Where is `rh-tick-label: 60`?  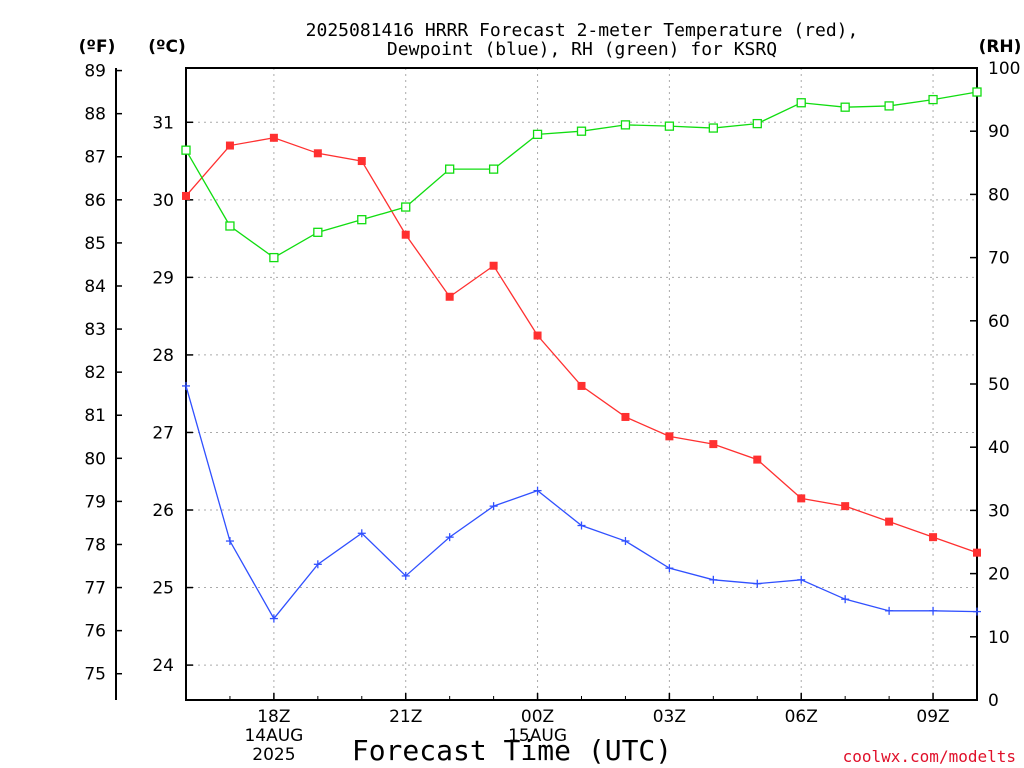
rh-tick-label: 60 is located at coordinates (999, 322).